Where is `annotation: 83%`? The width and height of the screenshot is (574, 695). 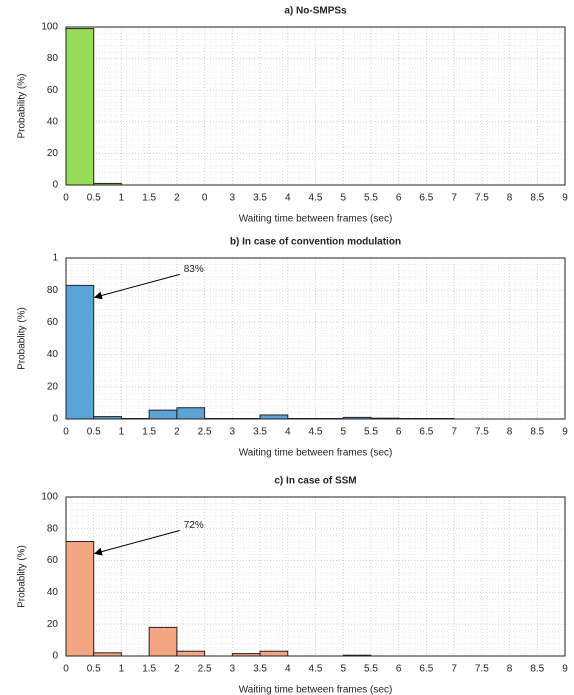 annotation: 83% is located at coordinates (194, 269).